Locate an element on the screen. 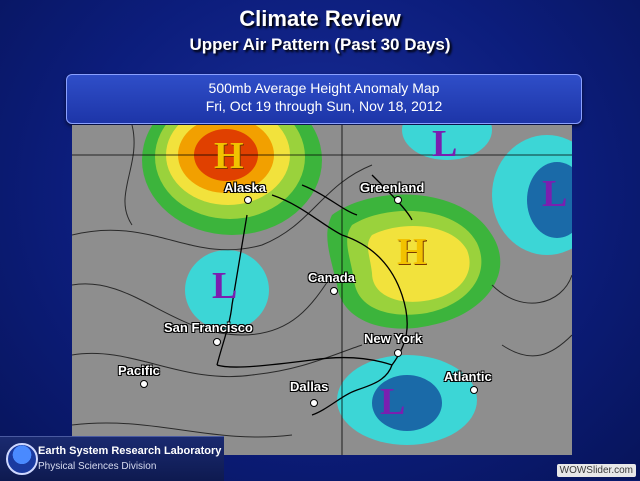 The image size is (640, 481). canada-high-marker: H is located at coordinates (412, 252).